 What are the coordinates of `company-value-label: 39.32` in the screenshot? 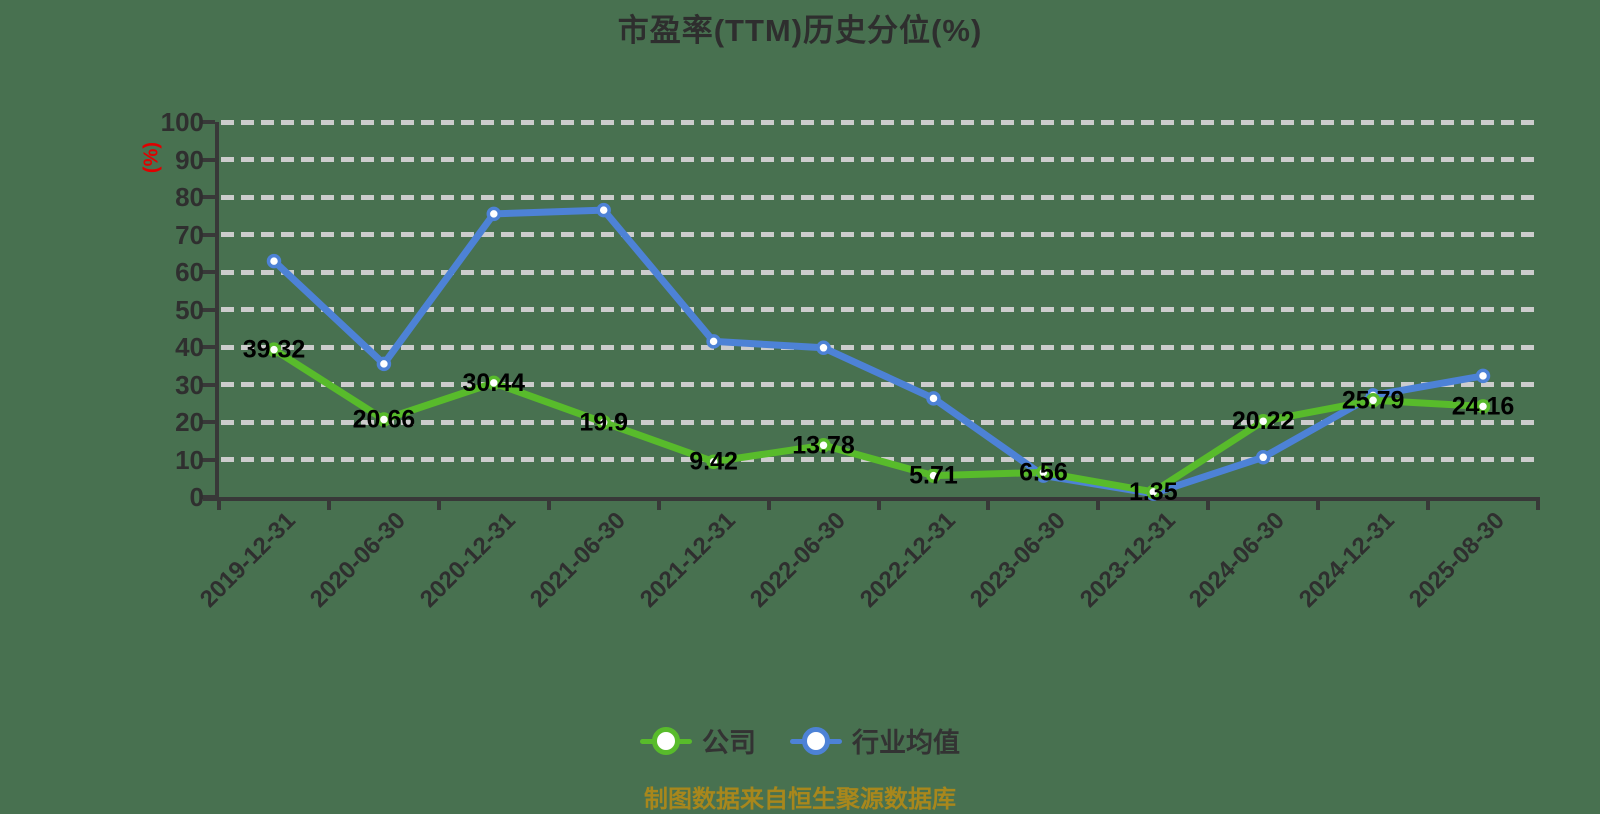 It's located at (274, 350).